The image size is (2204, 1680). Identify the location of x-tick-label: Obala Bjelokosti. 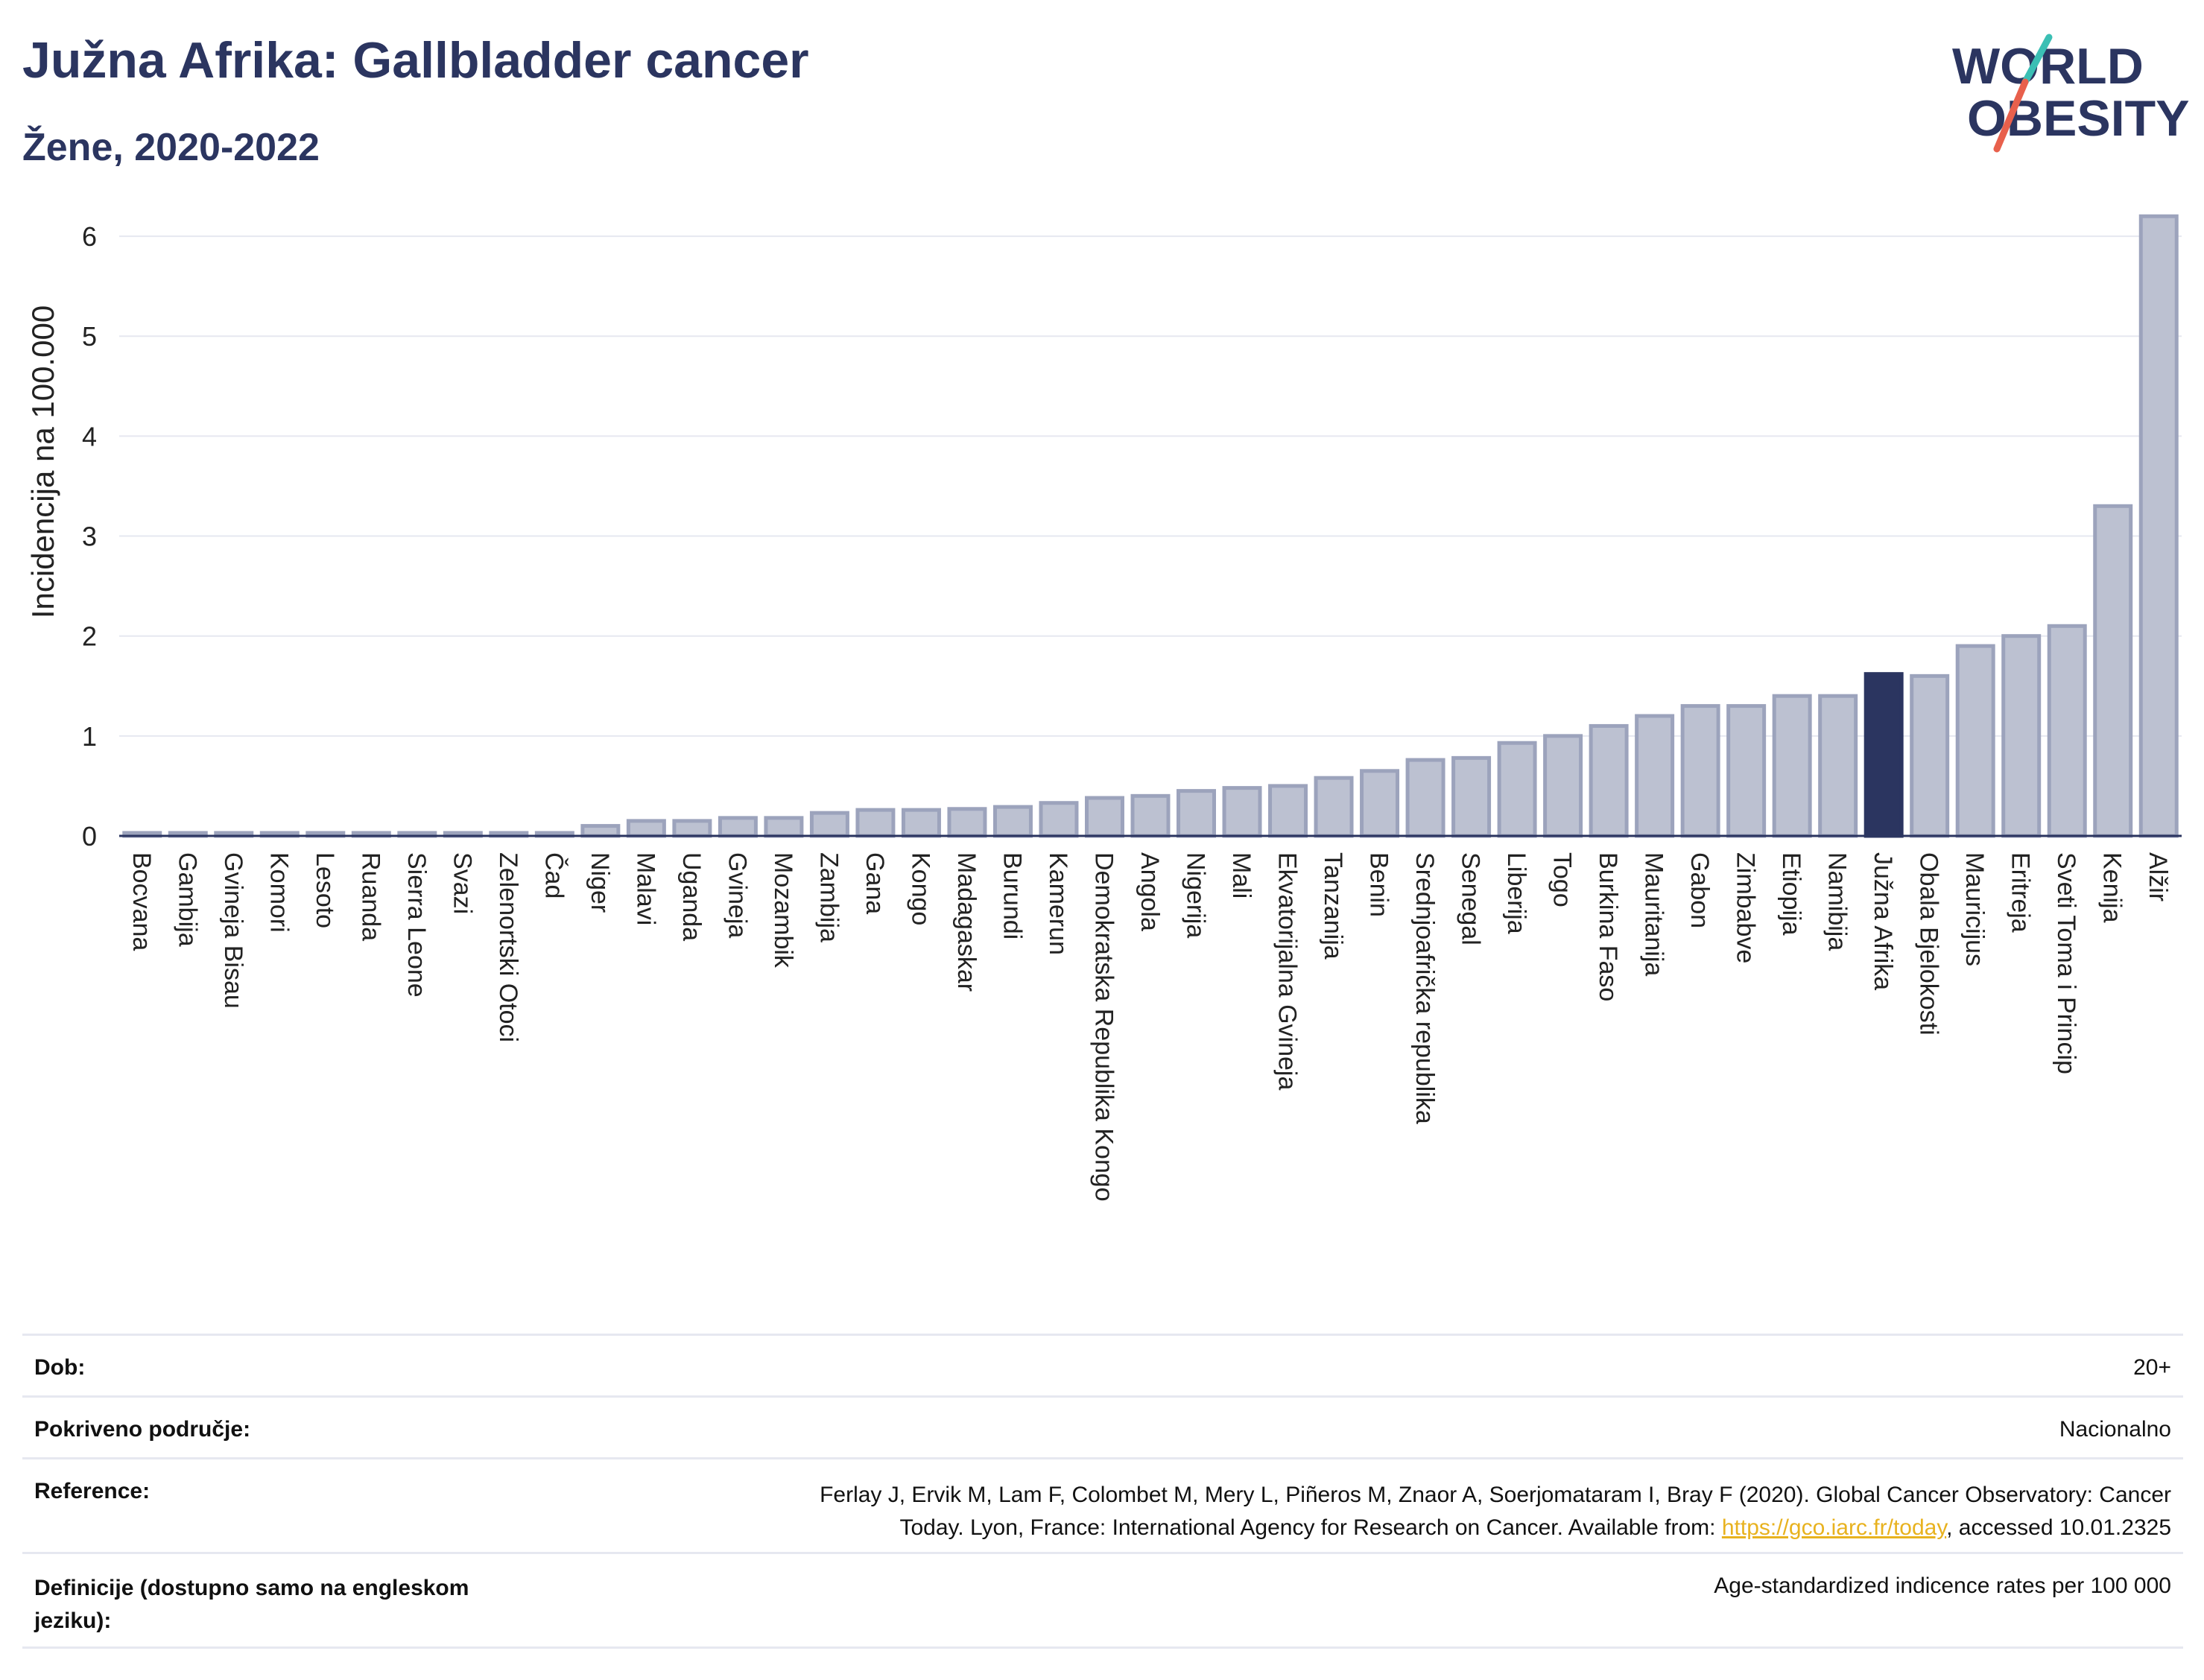
(1929, 944).